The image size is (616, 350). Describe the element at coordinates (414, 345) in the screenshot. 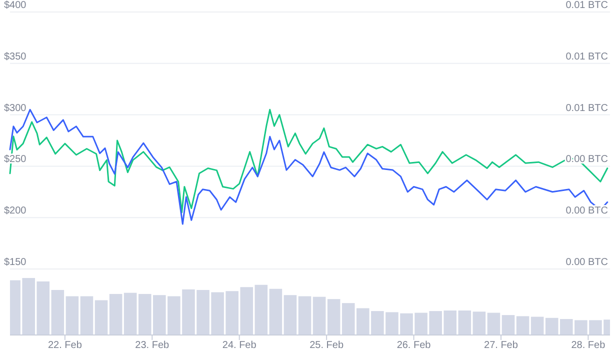

I see `x-tick-label: 26. Feb` at that location.